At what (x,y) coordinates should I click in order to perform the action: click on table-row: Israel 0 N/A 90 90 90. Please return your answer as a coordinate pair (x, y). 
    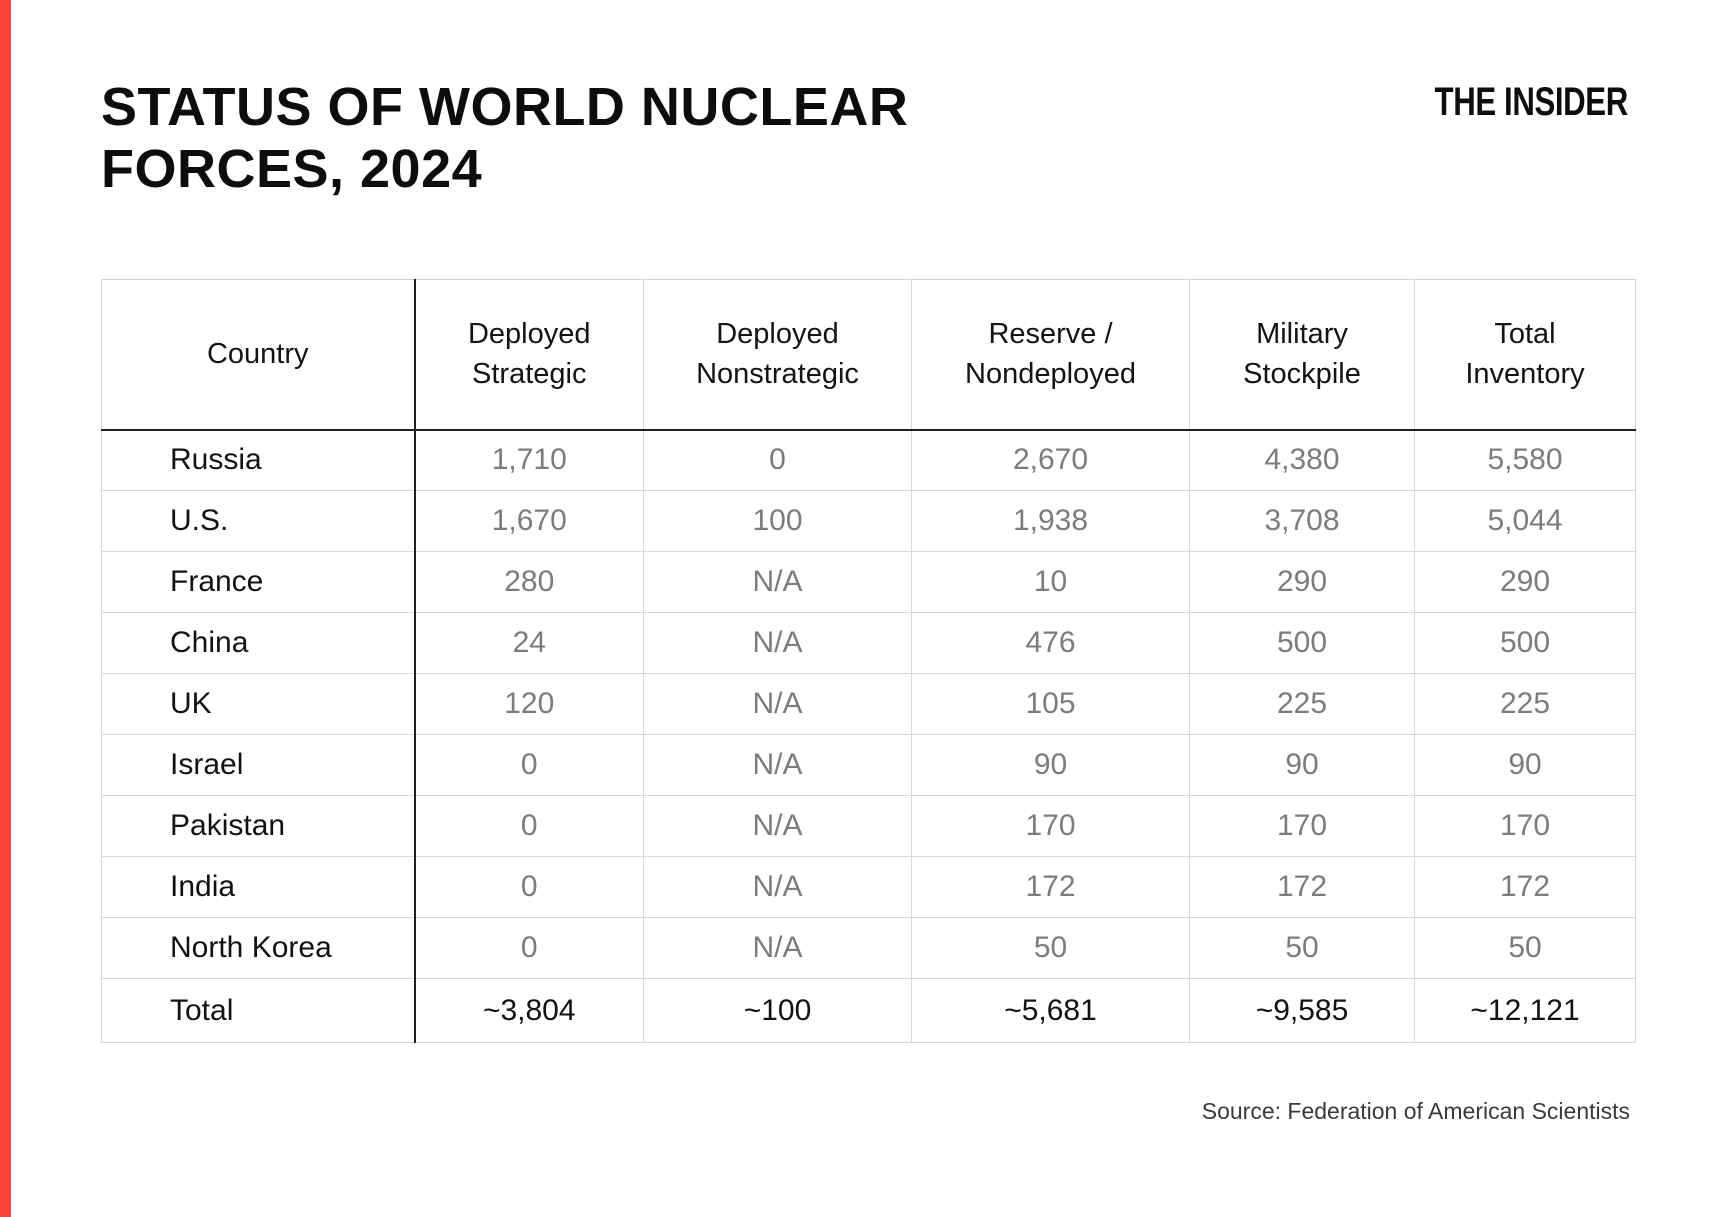
    Looking at the image, I should click on (868, 765).